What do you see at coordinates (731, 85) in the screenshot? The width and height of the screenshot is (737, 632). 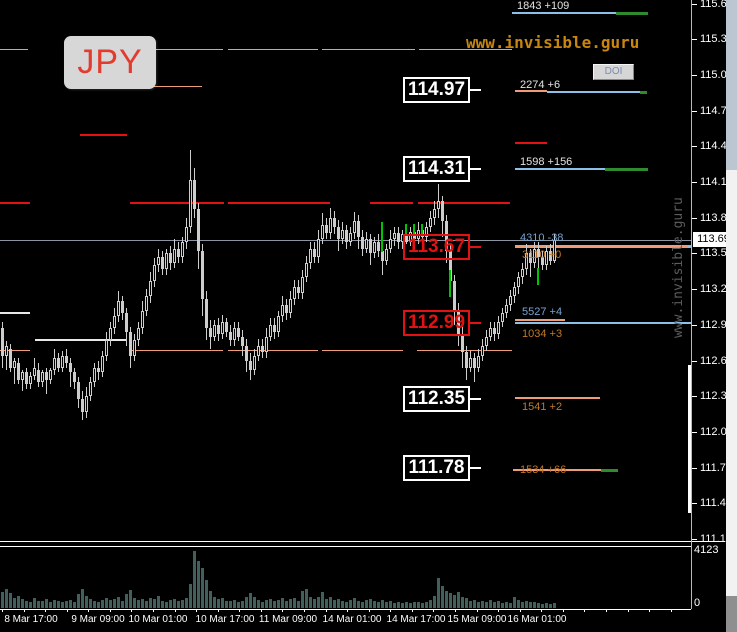 I see `scrollbar-thumb` at bounding box center [731, 85].